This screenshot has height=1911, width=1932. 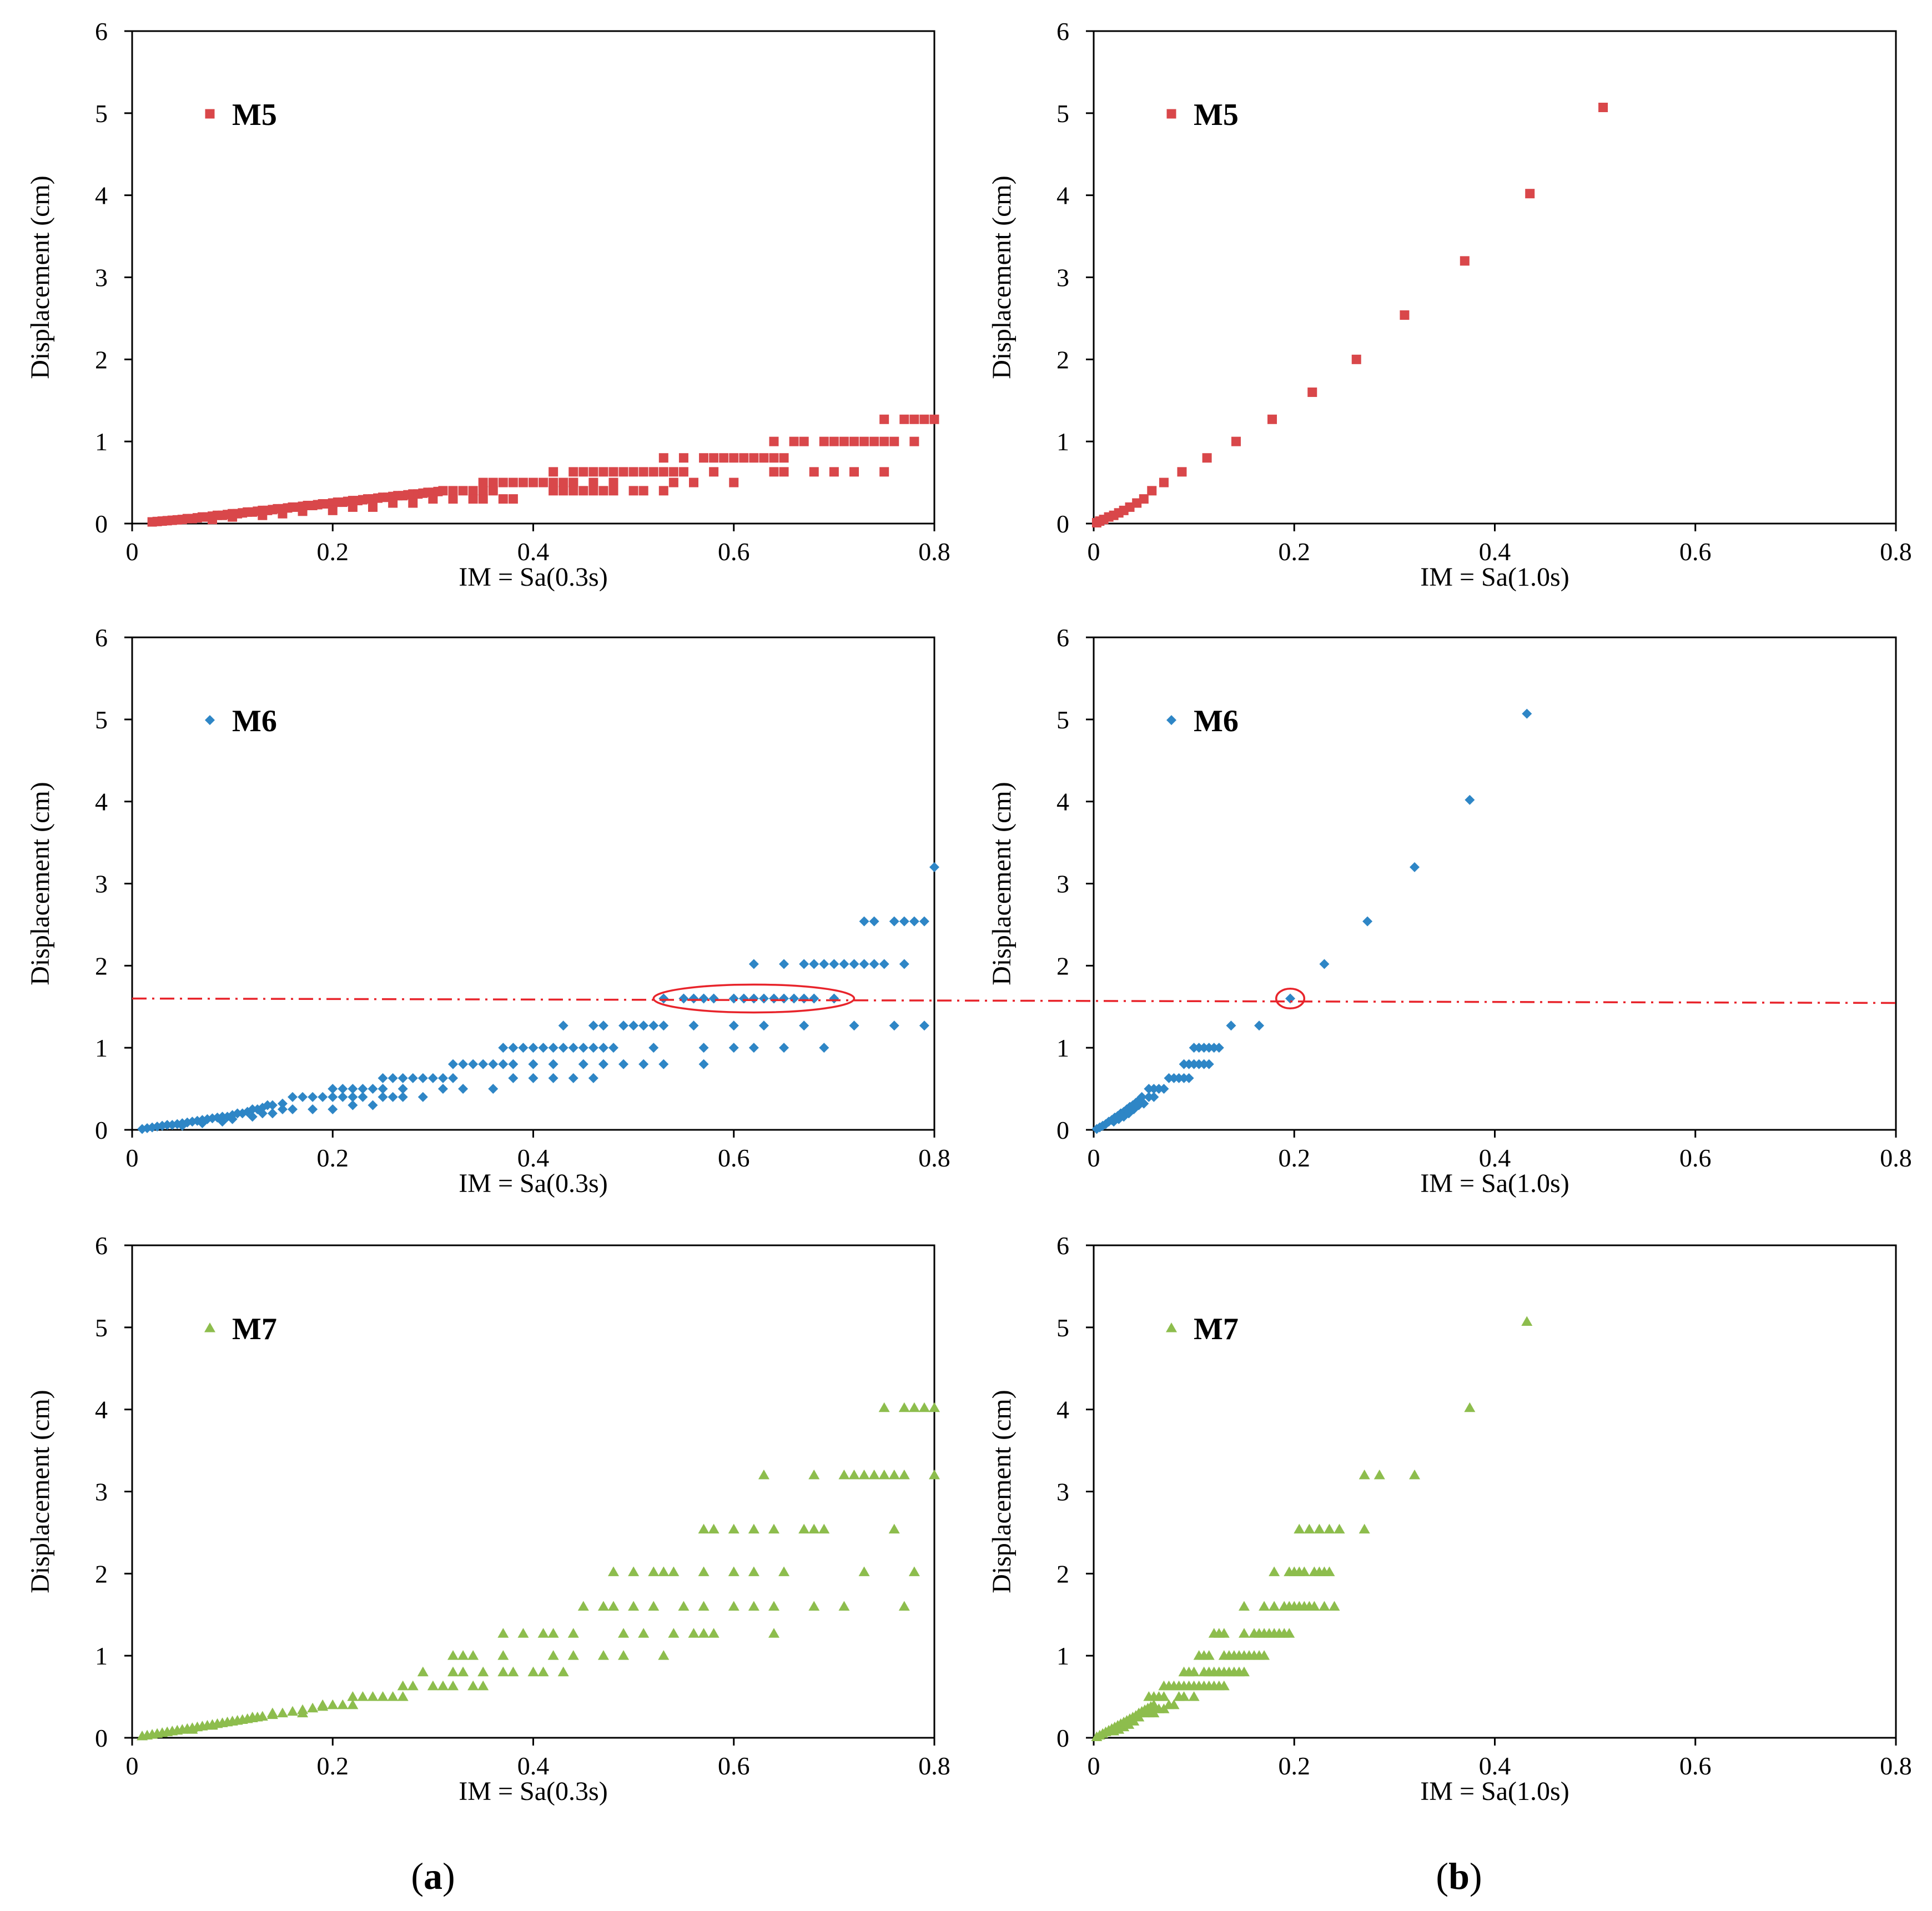 I want to click on legend-marker, so click(x=210, y=114).